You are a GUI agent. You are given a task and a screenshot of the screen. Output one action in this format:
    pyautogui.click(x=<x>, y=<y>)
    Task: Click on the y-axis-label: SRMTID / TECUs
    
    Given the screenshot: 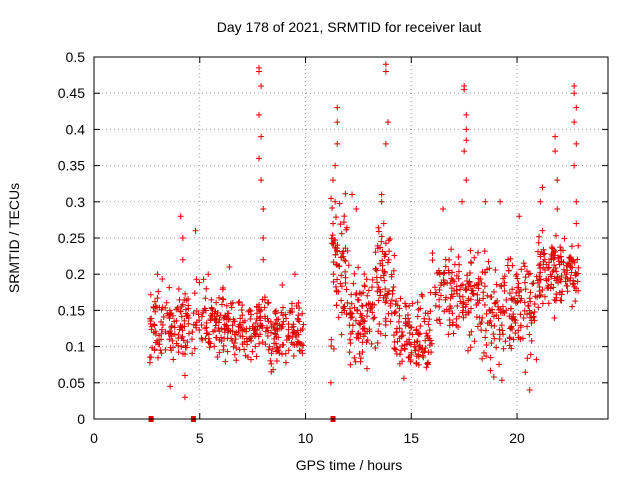 What is the action you would take?
    pyautogui.click(x=14, y=238)
    